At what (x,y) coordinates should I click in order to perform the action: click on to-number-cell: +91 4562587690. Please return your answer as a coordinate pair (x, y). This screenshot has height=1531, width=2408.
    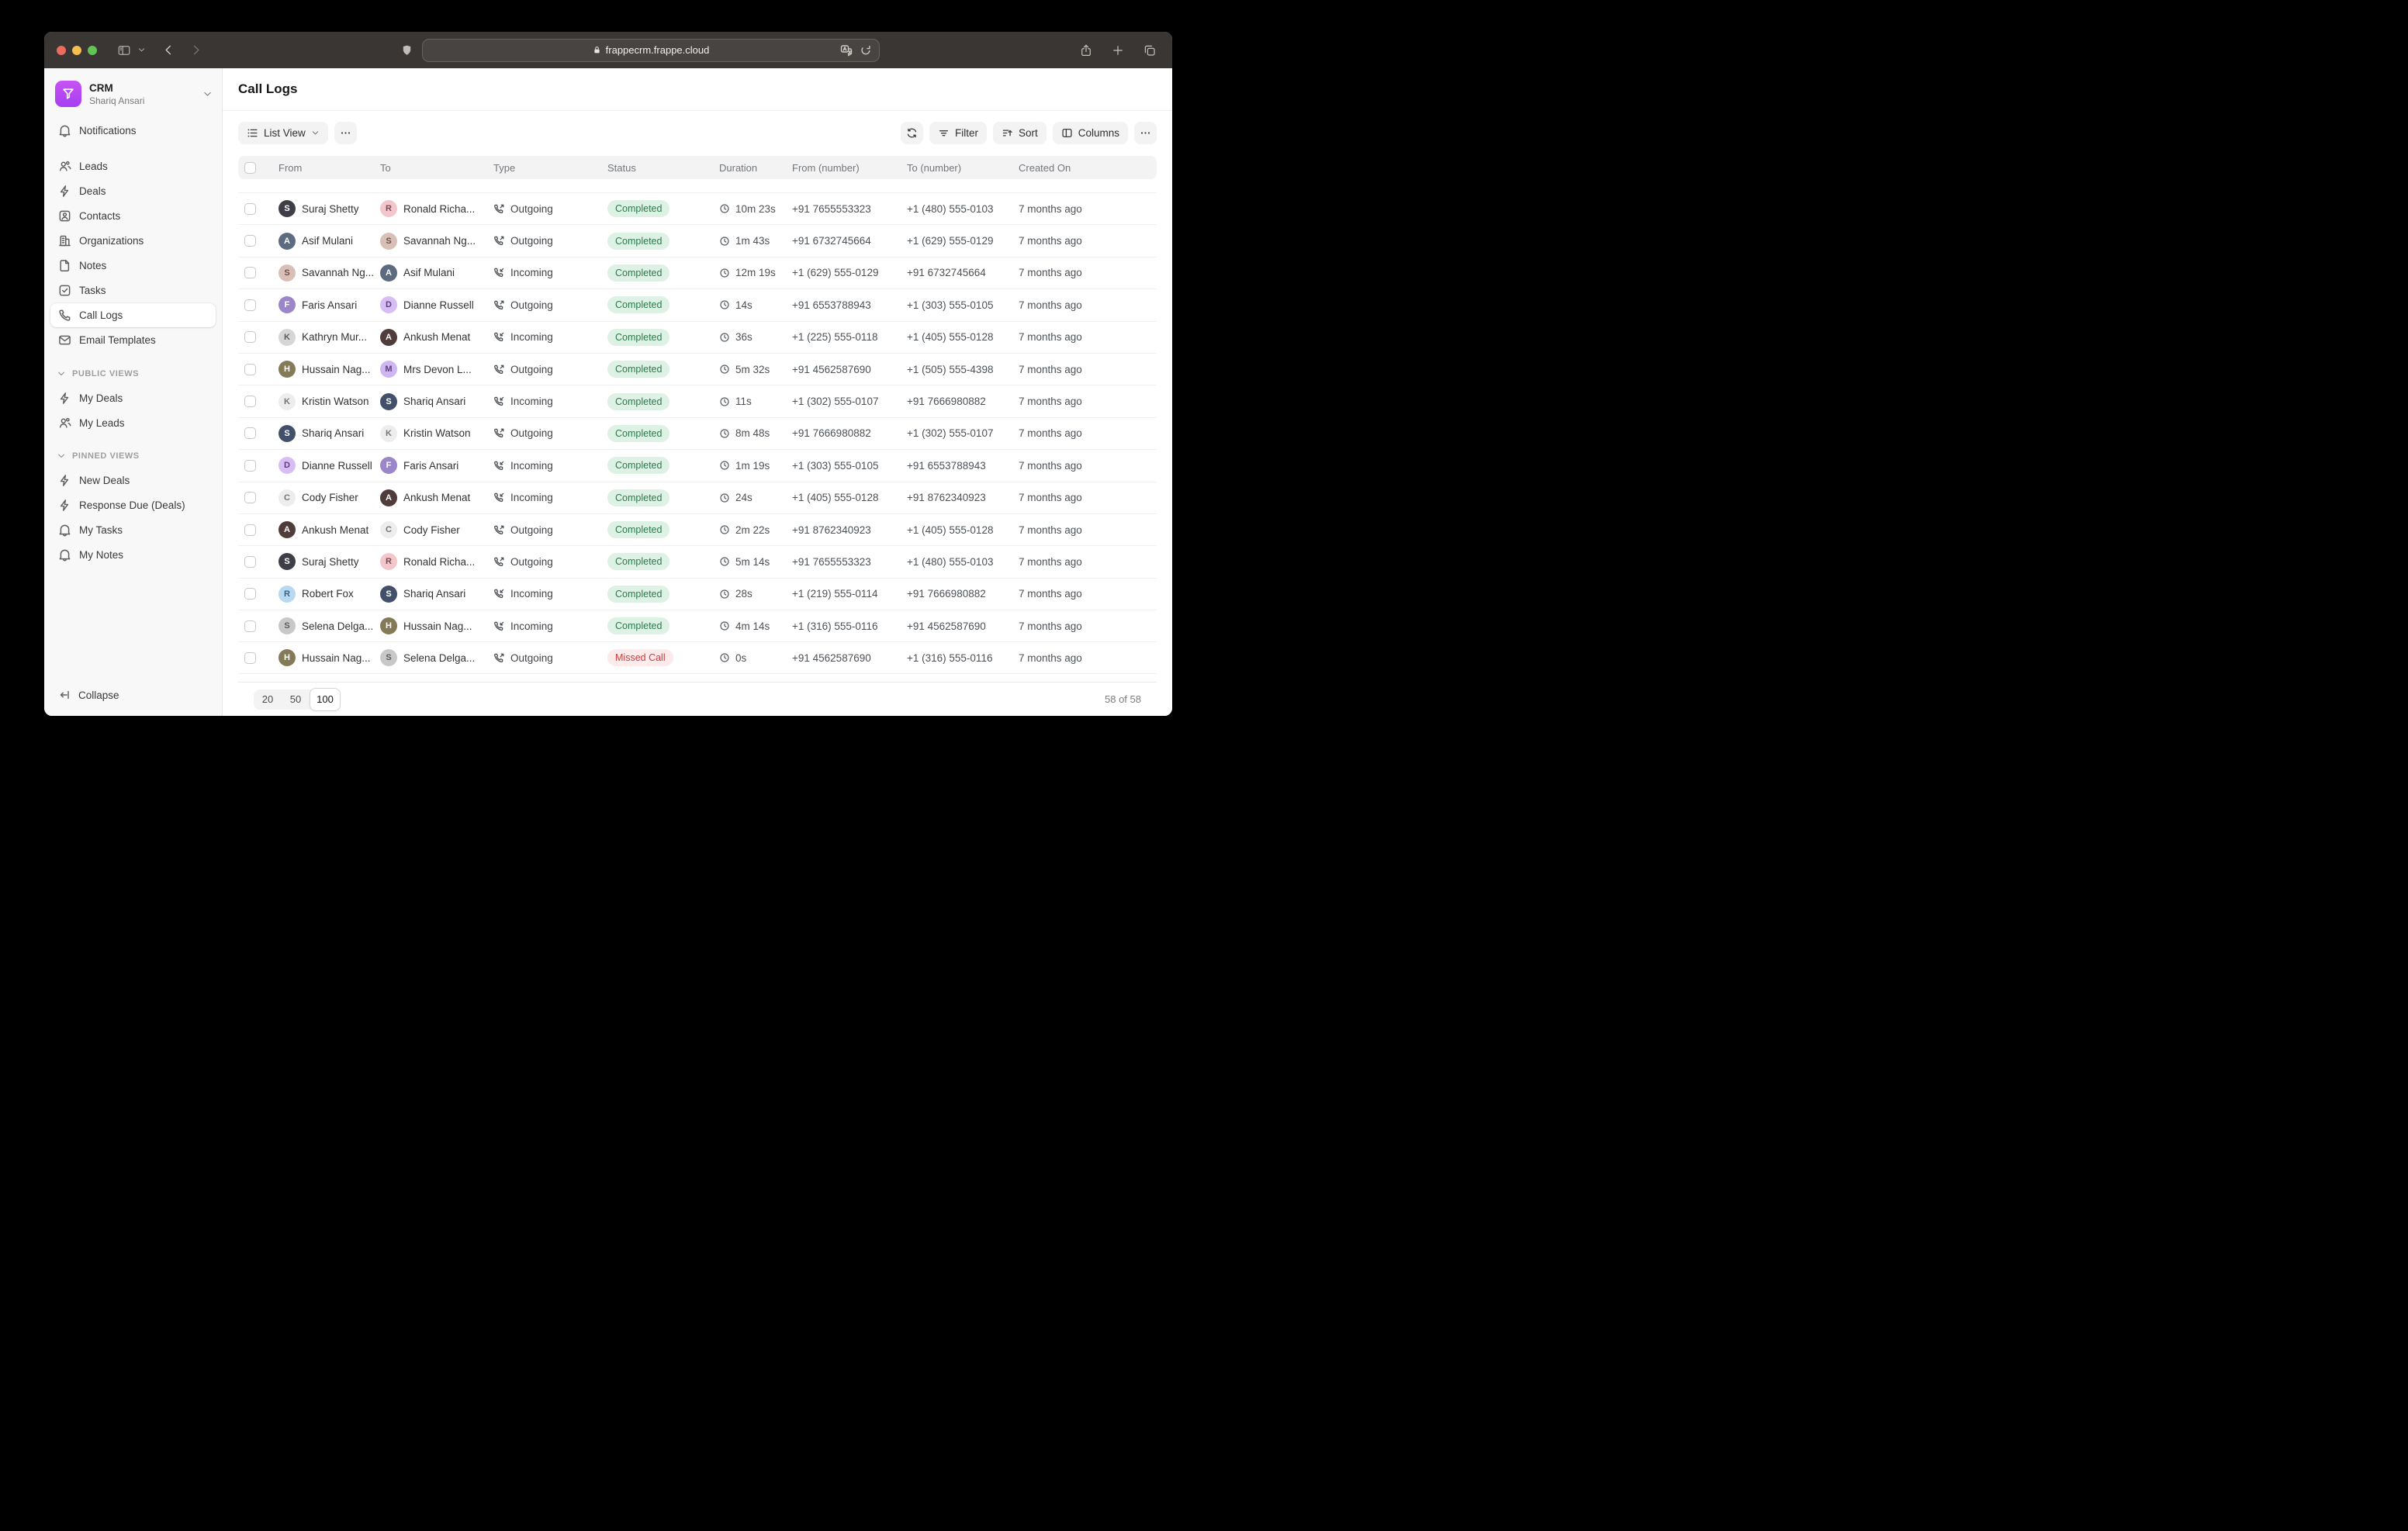
    Looking at the image, I should click on (946, 626).